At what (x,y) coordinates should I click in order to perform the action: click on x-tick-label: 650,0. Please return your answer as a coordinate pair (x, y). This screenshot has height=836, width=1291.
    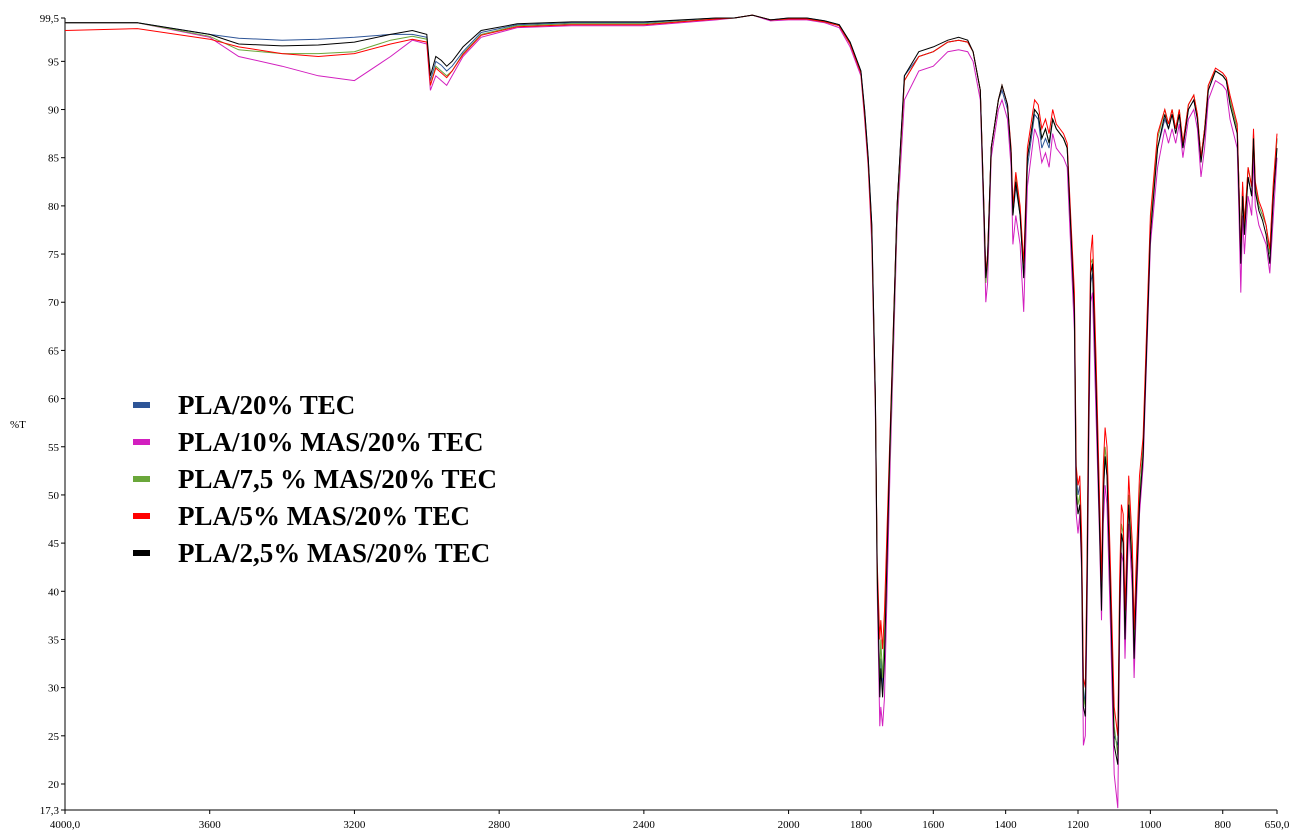
    Looking at the image, I should click on (1277, 825).